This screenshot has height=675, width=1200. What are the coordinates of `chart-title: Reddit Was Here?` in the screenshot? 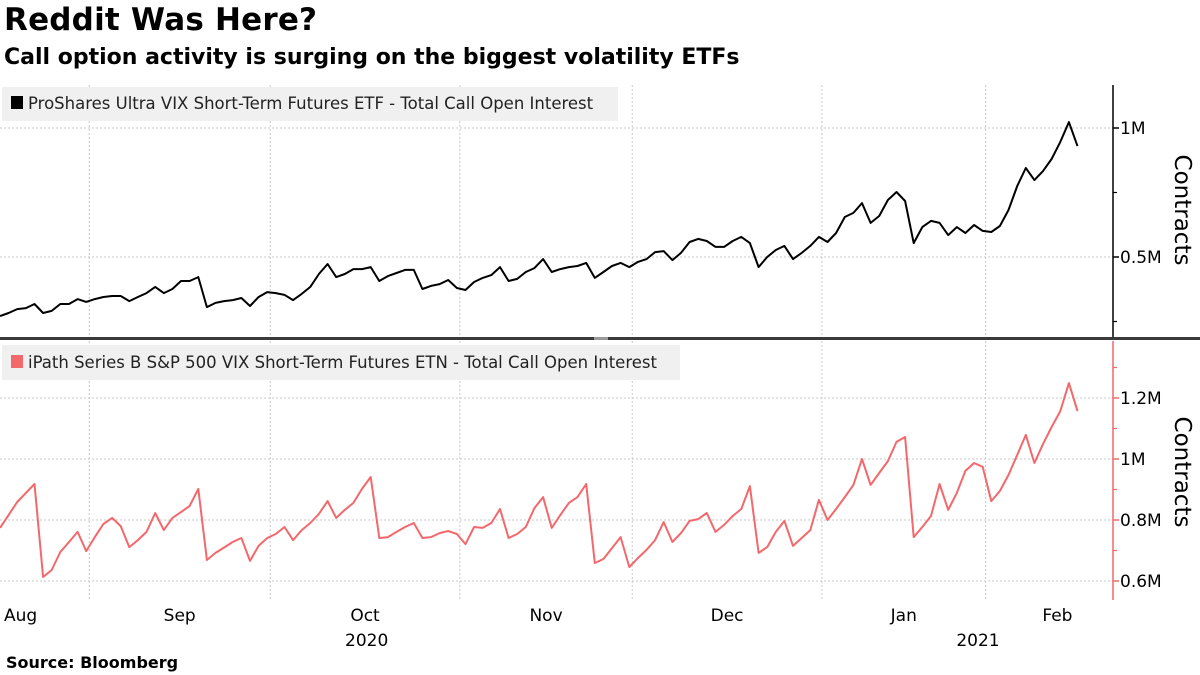 It's located at (161, 20).